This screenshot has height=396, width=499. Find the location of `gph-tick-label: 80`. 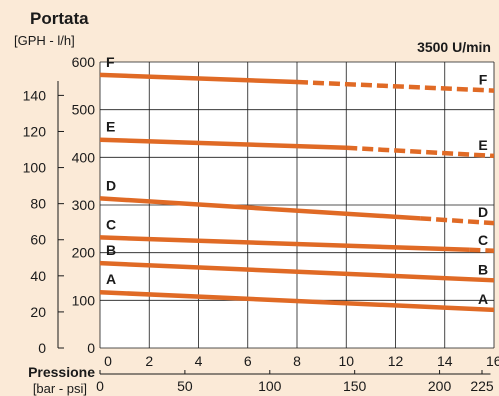

gph-tick-label: 80 is located at coordinates (38, 204).